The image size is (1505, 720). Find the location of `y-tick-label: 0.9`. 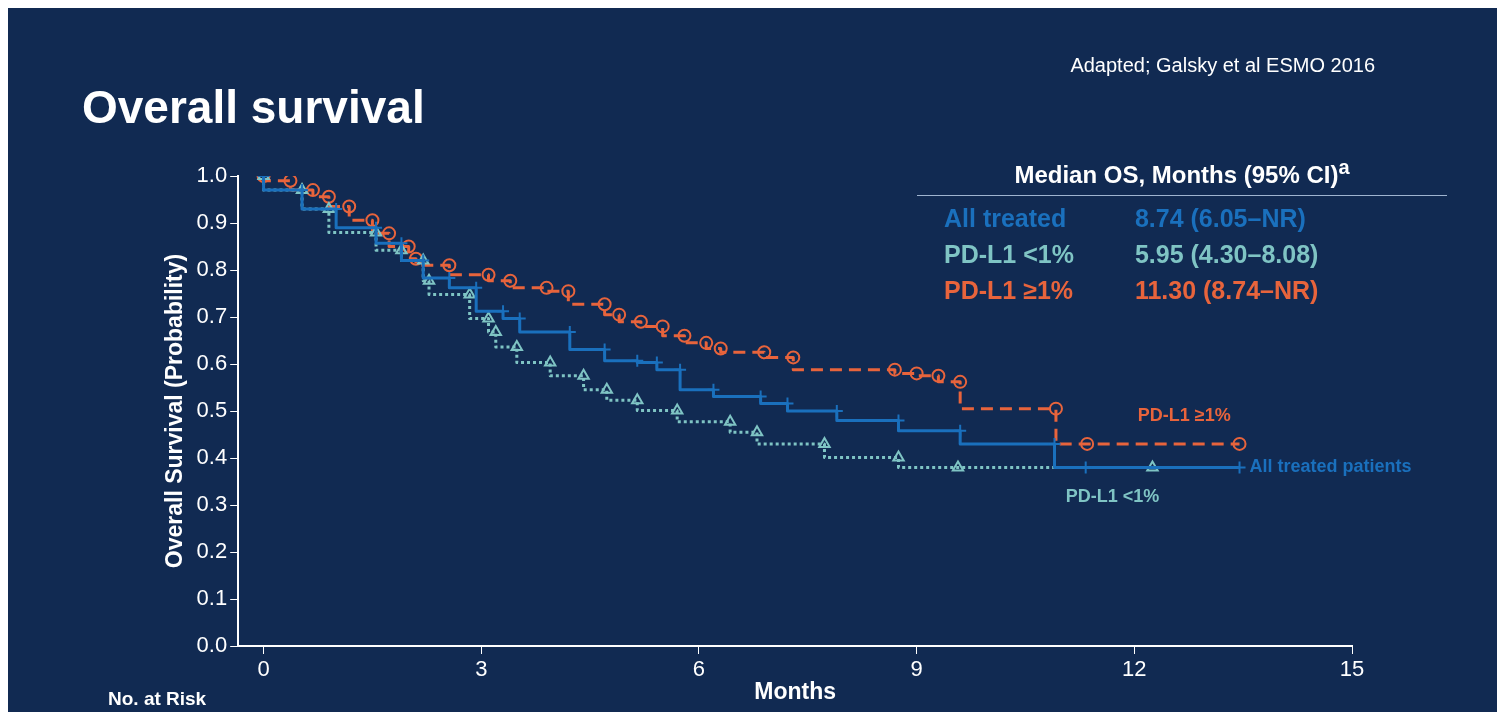

y-tick-label: 0.9 is located at coordinates (212, 222).